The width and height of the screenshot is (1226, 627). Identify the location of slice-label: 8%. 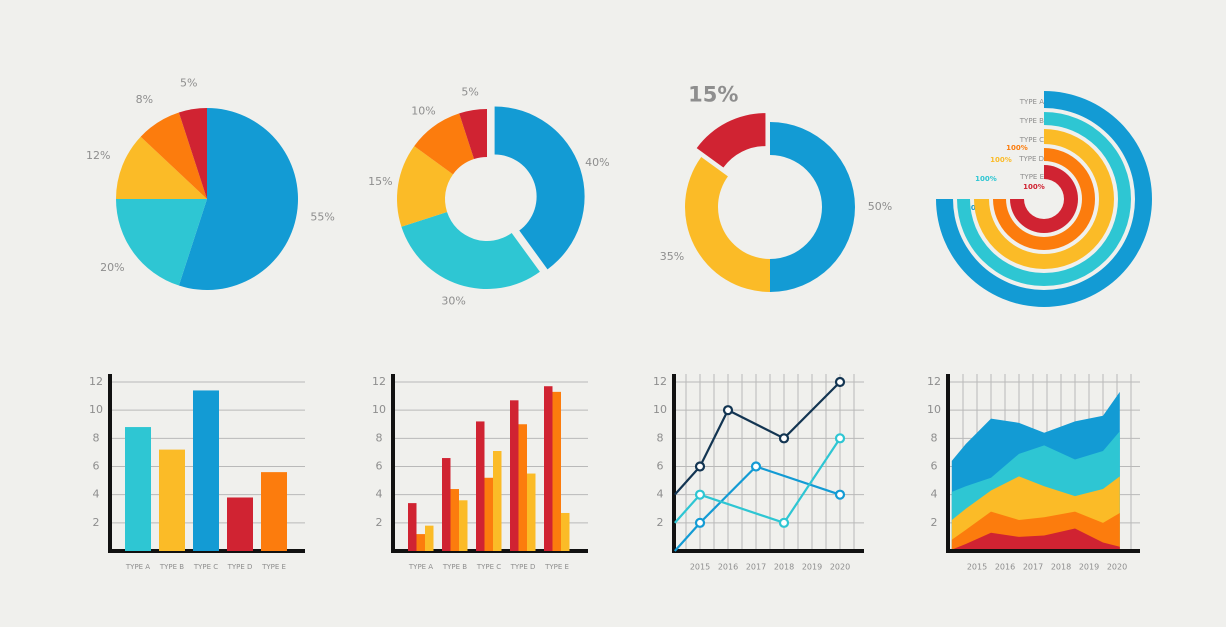
(144, 99).